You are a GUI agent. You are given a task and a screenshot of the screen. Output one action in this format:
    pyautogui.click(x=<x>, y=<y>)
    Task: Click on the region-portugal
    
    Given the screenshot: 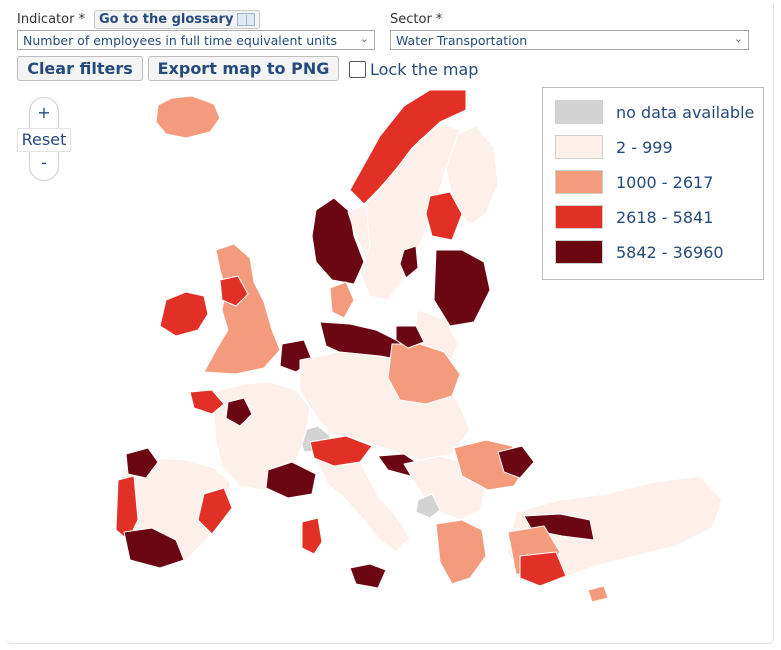 What is the action you would take?
    pyautogui.click(x=127, y=508)
    